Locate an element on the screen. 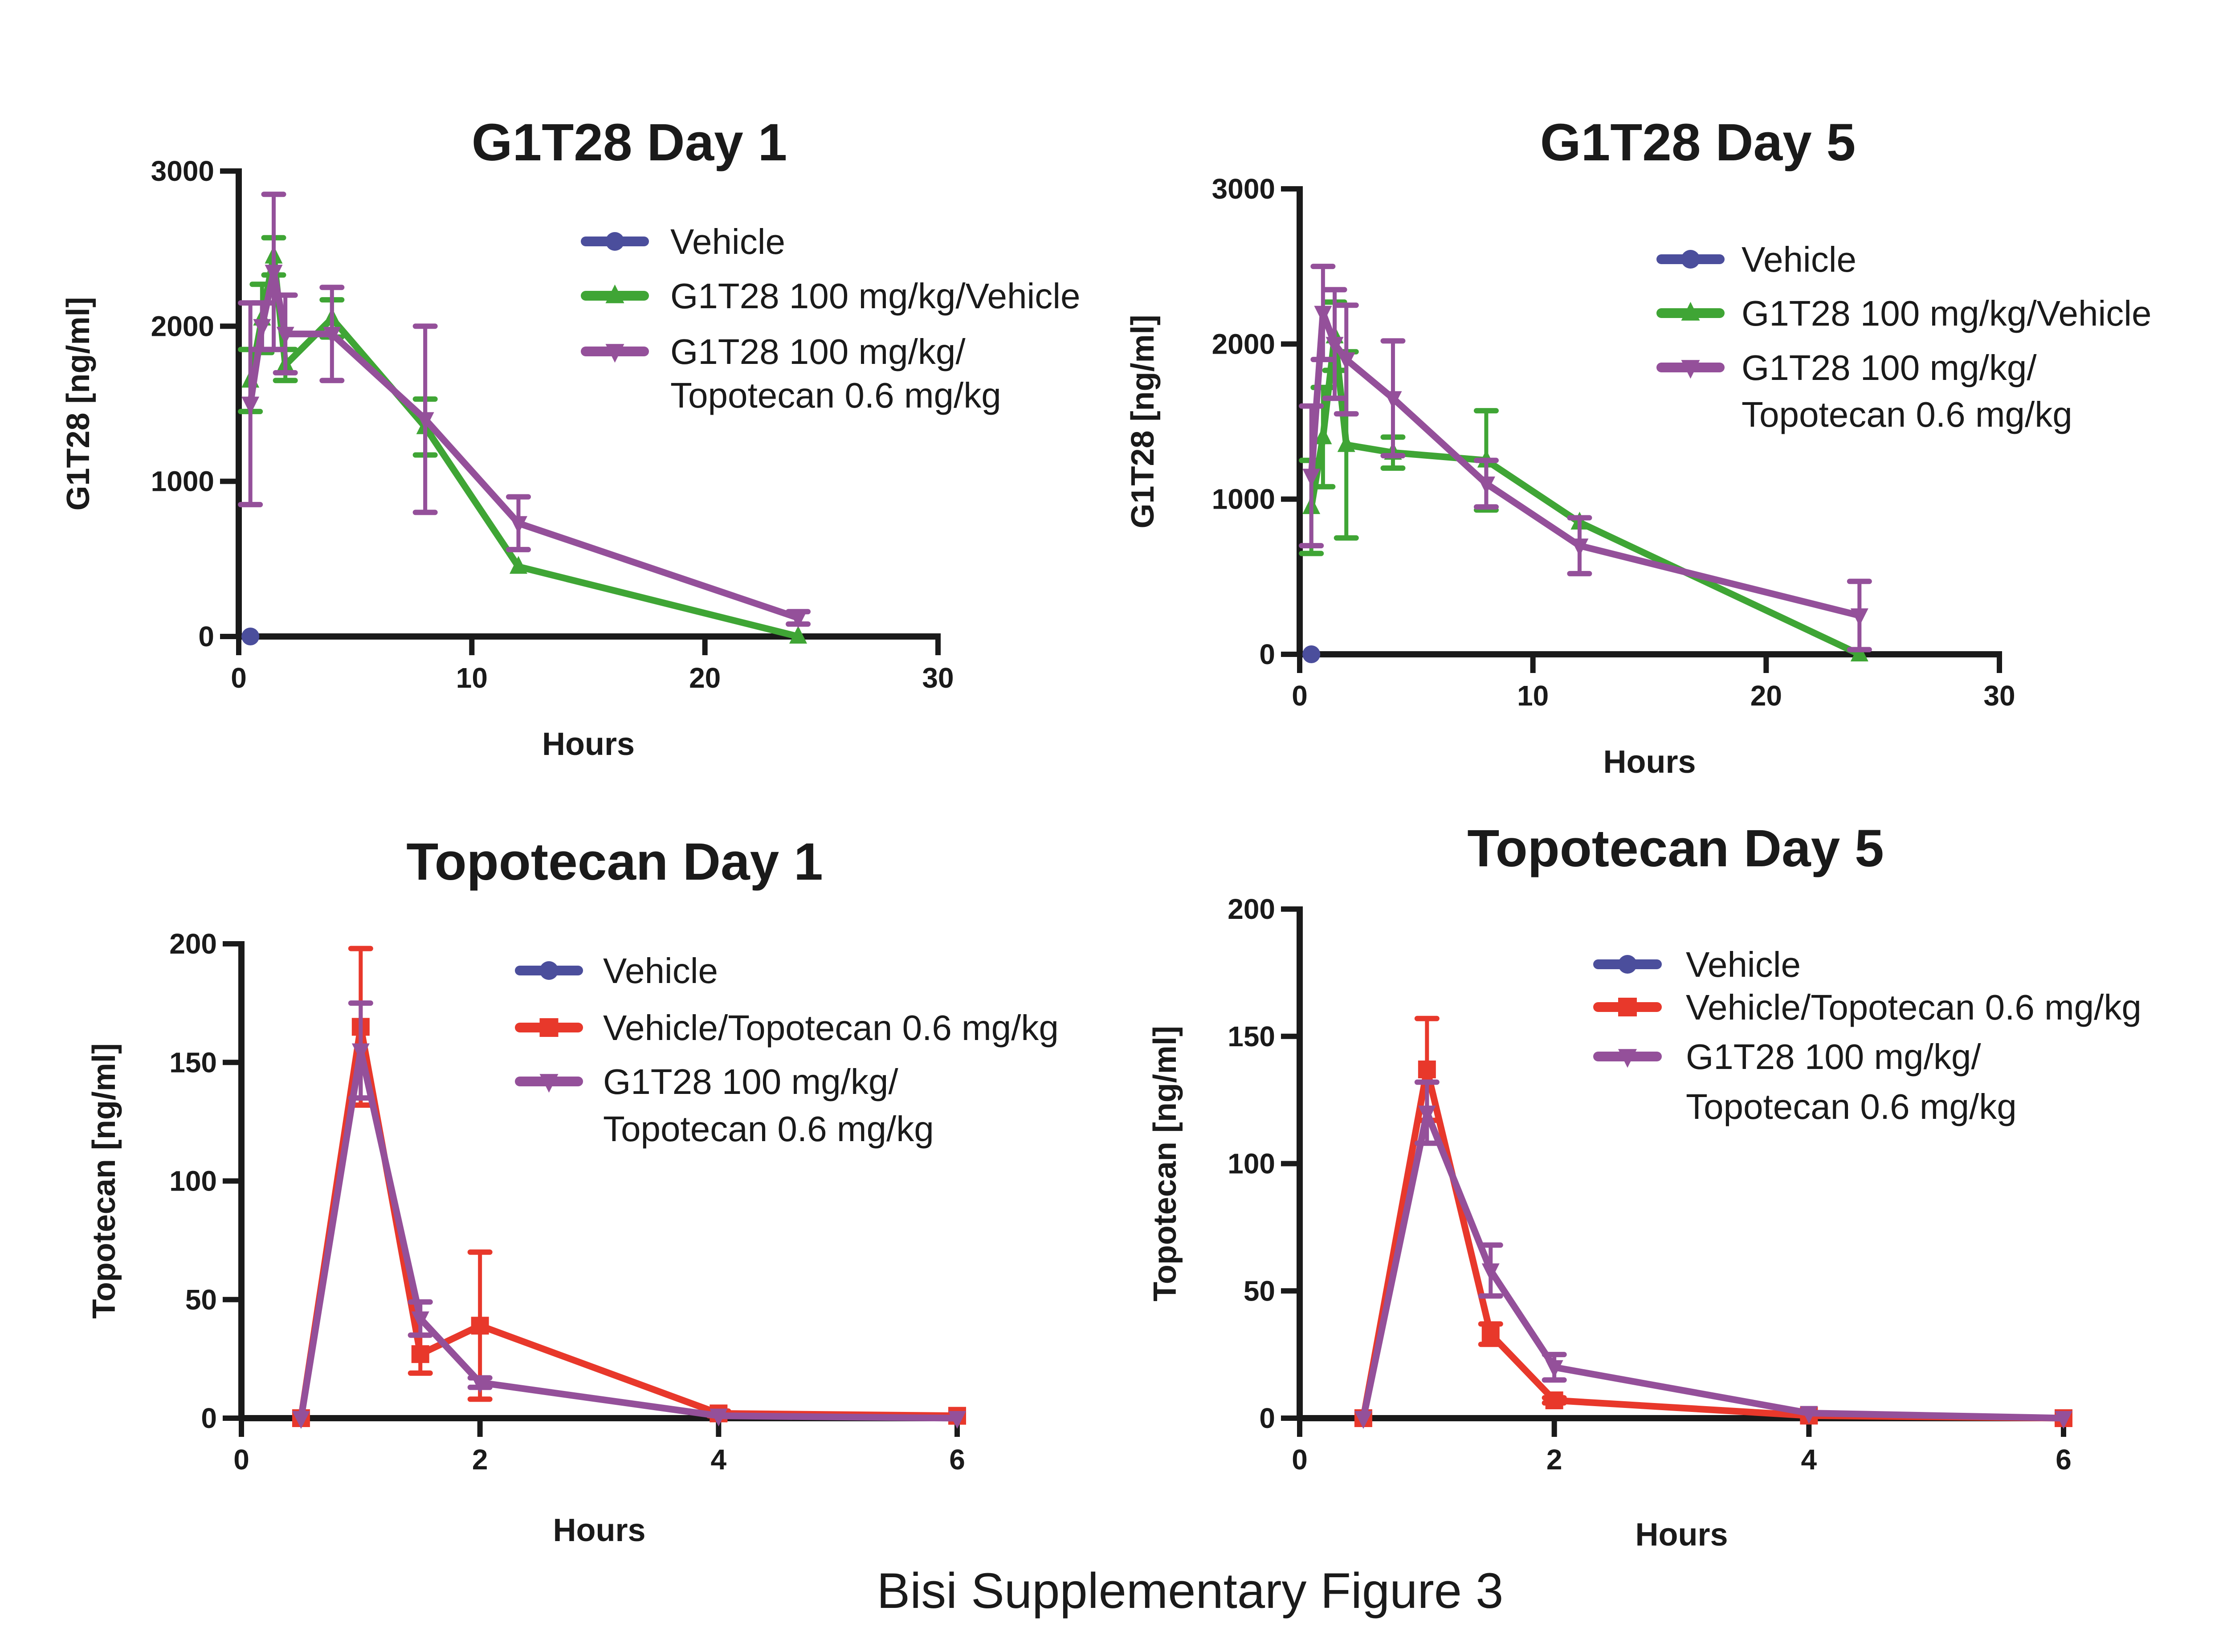 This screenshot has width=2227, height=1652. y-tick-label: 100 is located at coordinates (193, 1181).